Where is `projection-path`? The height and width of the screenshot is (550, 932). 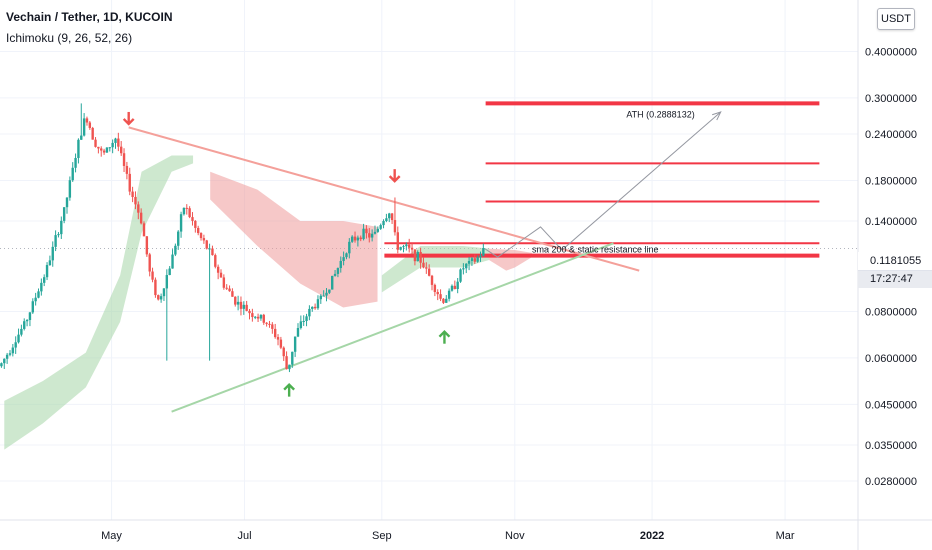 projection-path is located at coordinates (603, 184).